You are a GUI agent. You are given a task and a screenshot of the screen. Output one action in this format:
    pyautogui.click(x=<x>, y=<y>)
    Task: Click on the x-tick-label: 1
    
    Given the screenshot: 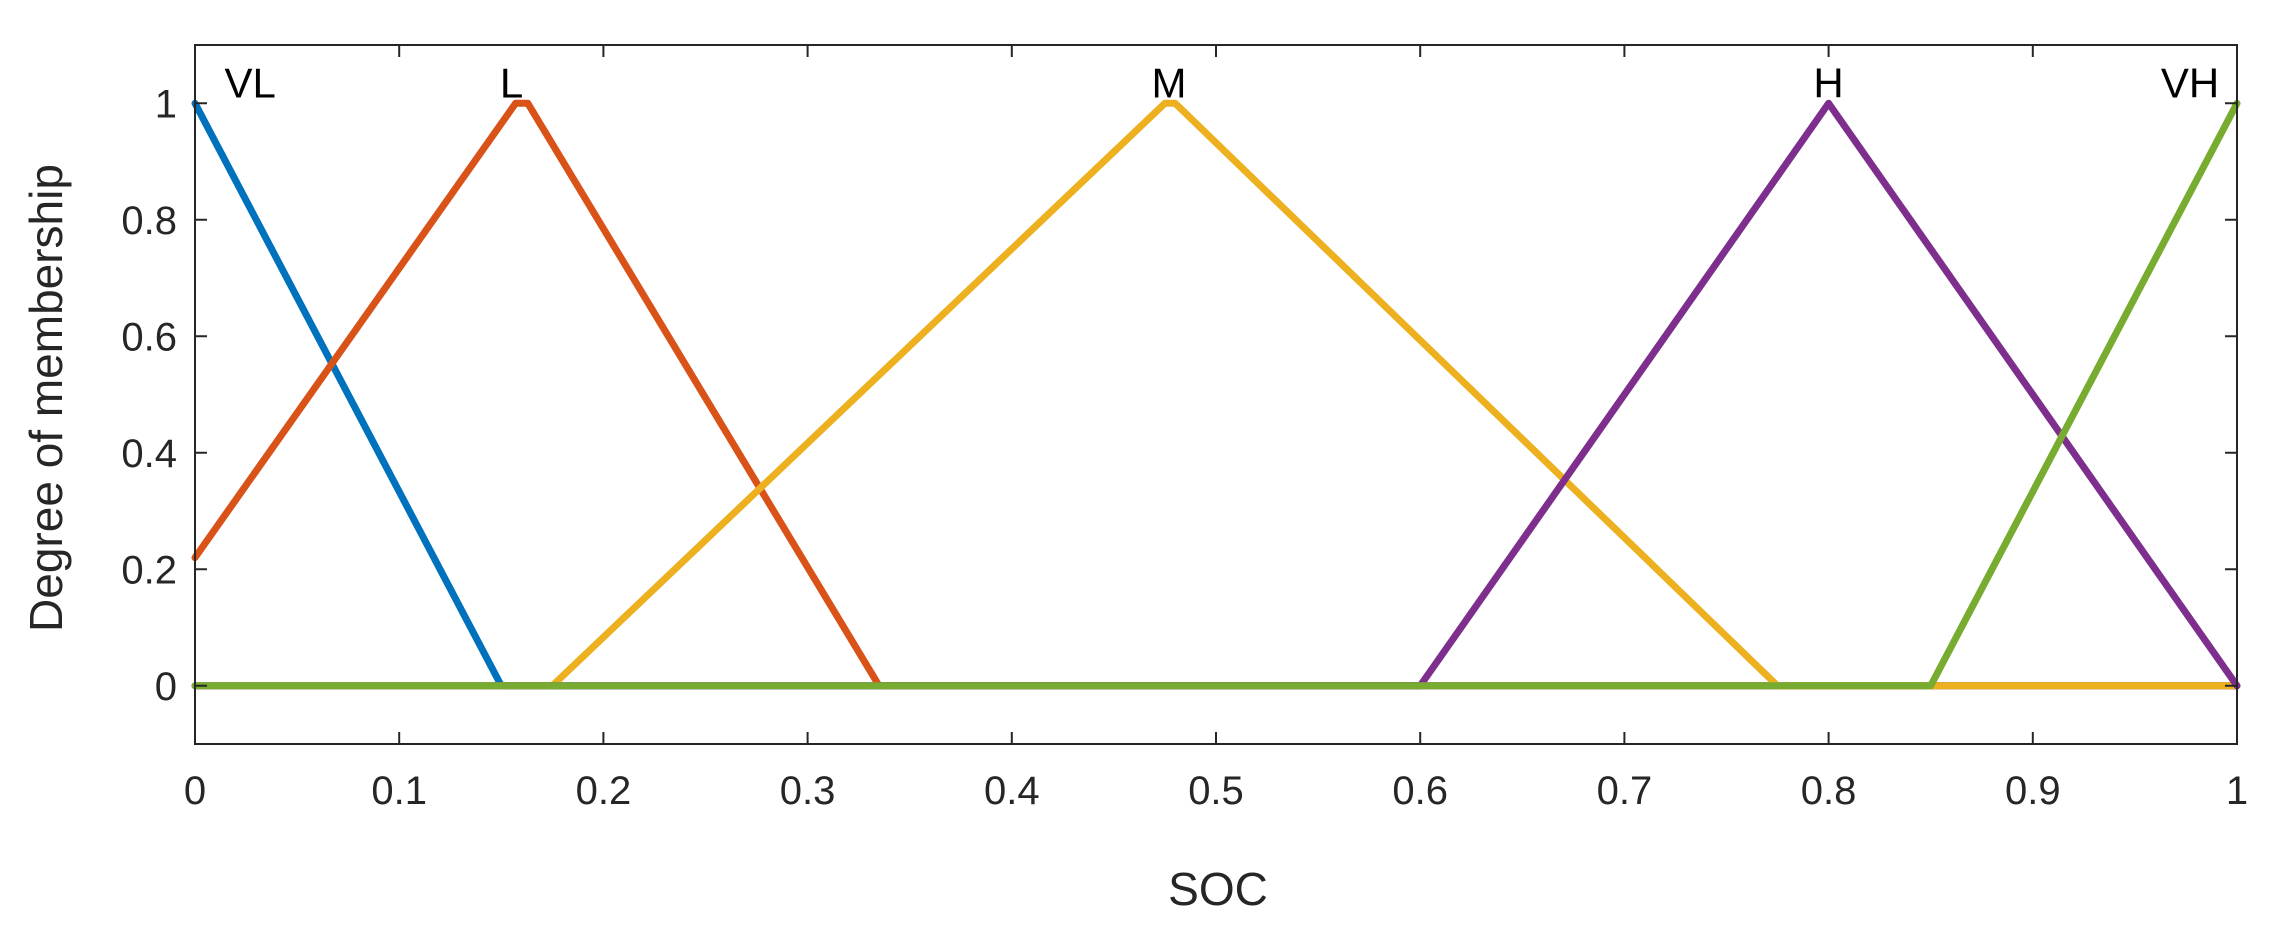 What is the action you would take?
    pyautogui.click(x=2237, y=791)
    